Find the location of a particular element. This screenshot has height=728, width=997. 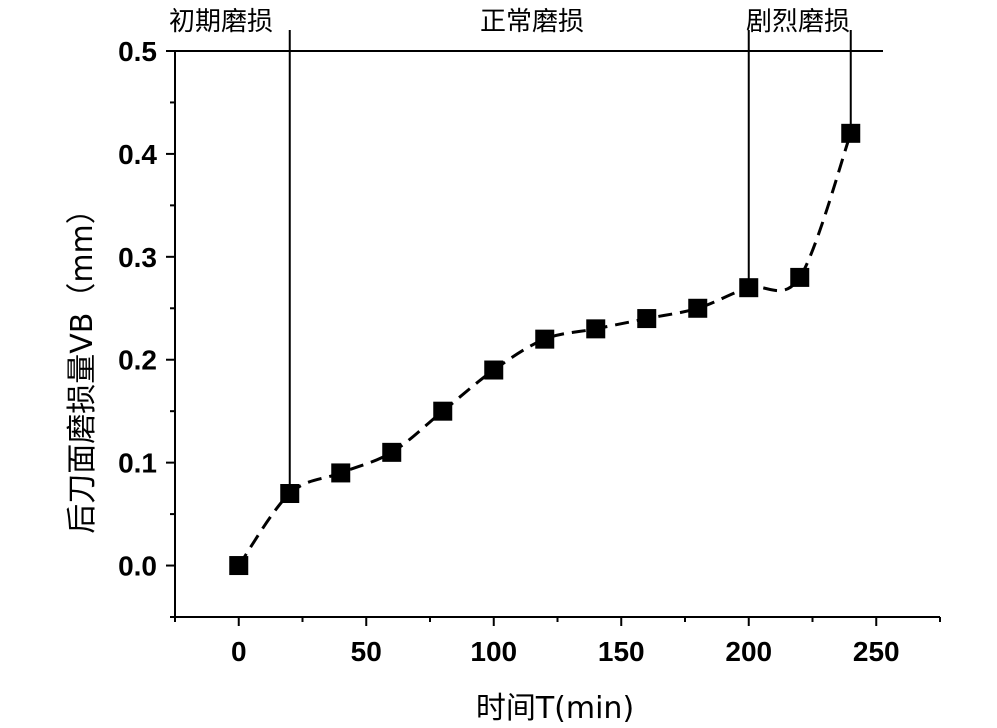

y-tick-label: 0.1 is located at coordinates (137, 463).